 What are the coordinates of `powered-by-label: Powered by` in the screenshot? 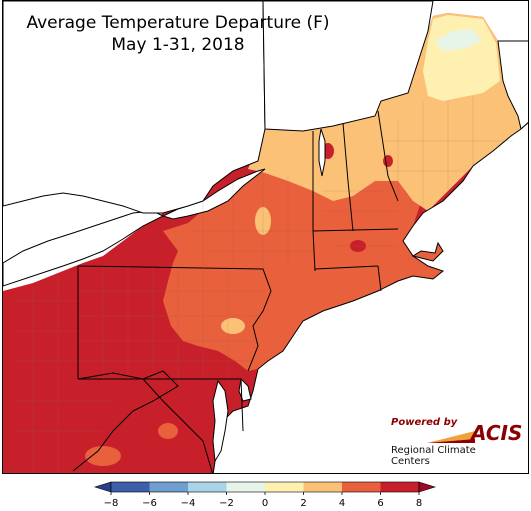 It's located at (424, 422).